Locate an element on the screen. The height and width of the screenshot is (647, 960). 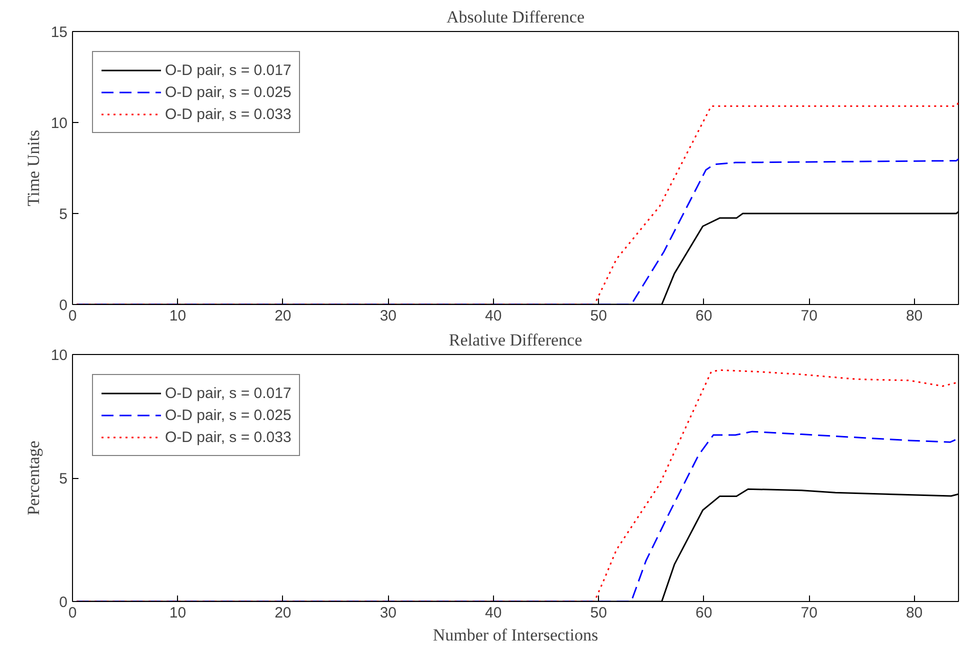
y-tick-label: 15 is located at coordinates (59, 32).